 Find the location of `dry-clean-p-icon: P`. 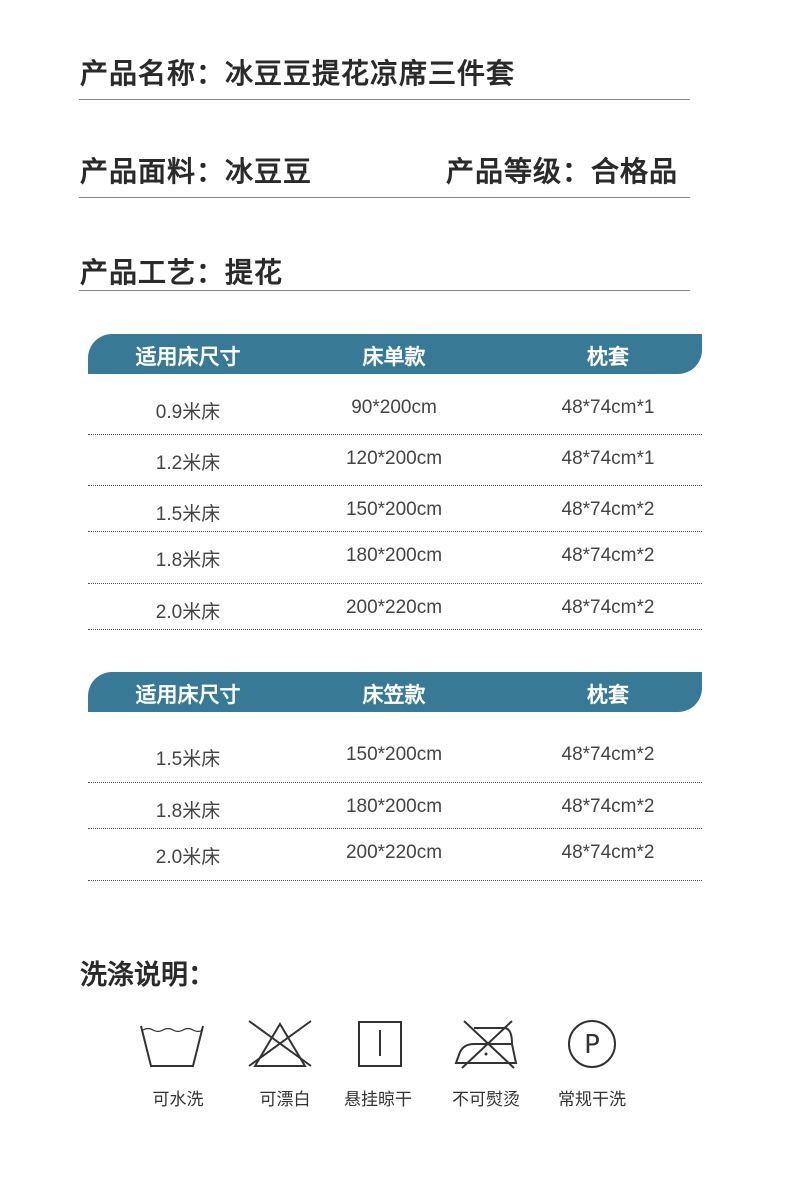

dry-clean-p-icon: P is located at coordinates (592, 1044).